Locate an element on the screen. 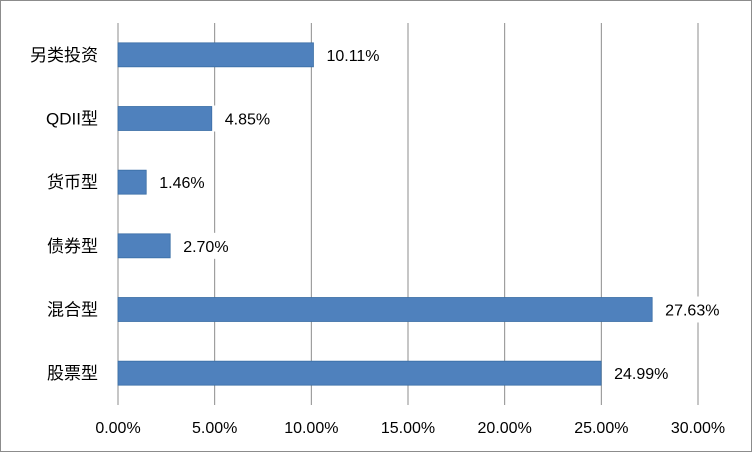 Image resolution: width=752 pixels, height=452 pixels. x-tick-label: 10.00% is located at coordinates (311, 428).